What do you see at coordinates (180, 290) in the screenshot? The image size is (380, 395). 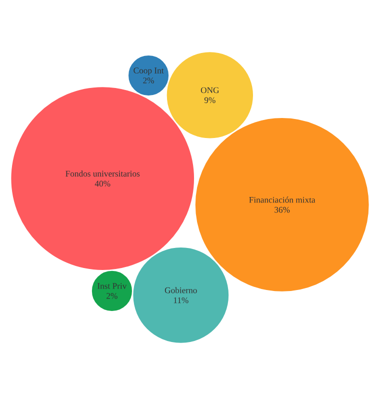 I see `category-label: Gobierno` at bounding box center [180, 290].